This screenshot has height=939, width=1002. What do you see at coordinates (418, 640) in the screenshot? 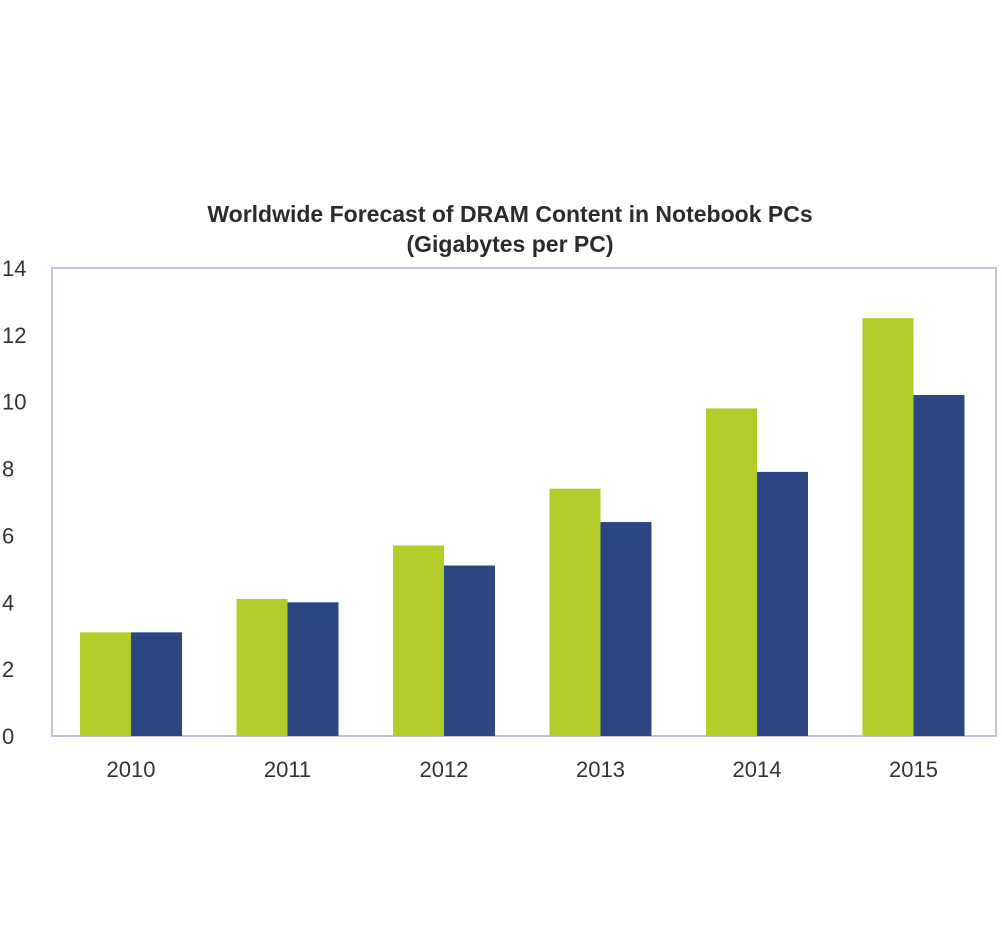
I see `bar-series-1-2012` at bounding box center [418, 640].